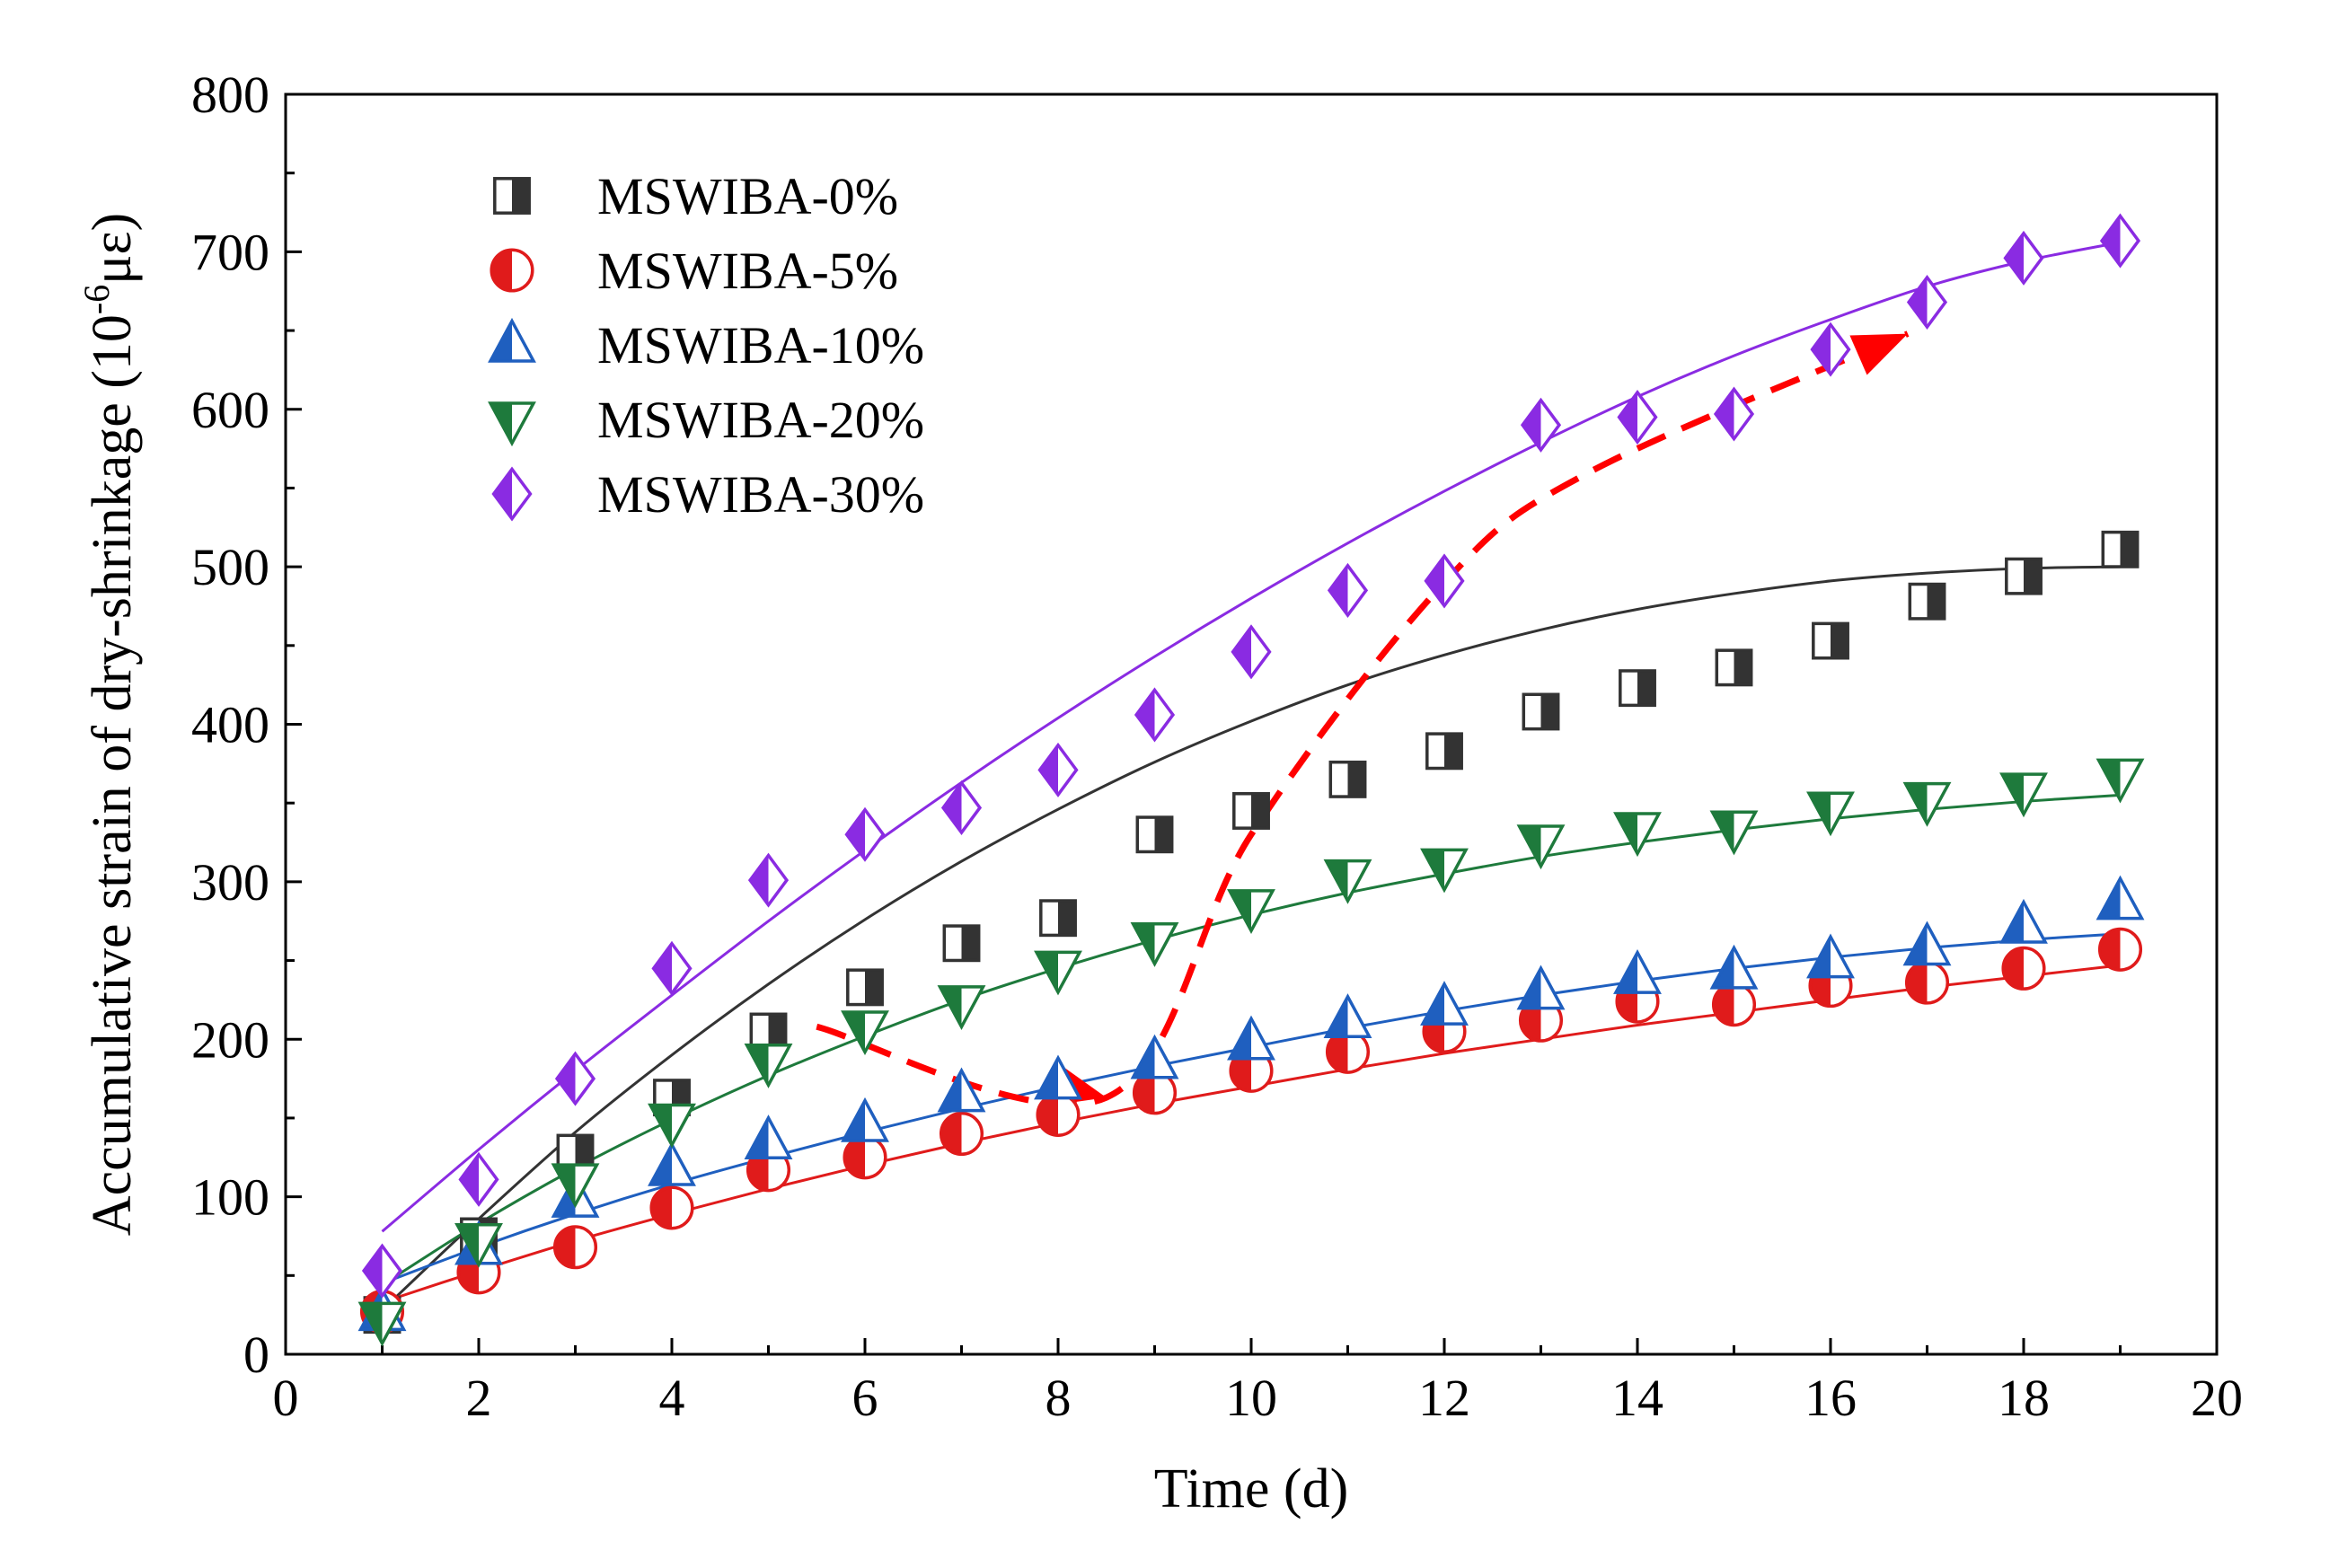 The image size is (2347, 1568). I want to click on legend-marker-MSWIBA-20%, so click(512, 424).